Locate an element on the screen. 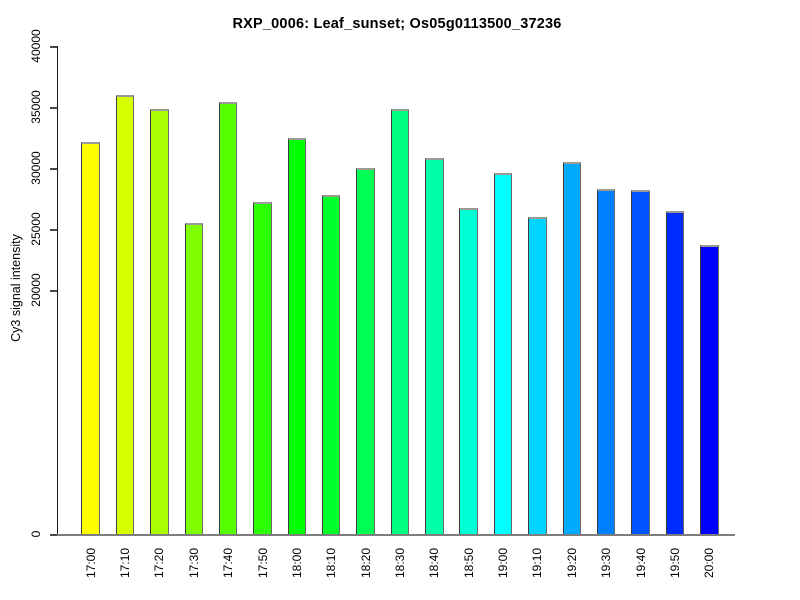 The width and height of the screenshot is (800, 600). y-tick-label: 0 is located at coordinates (36, 534).